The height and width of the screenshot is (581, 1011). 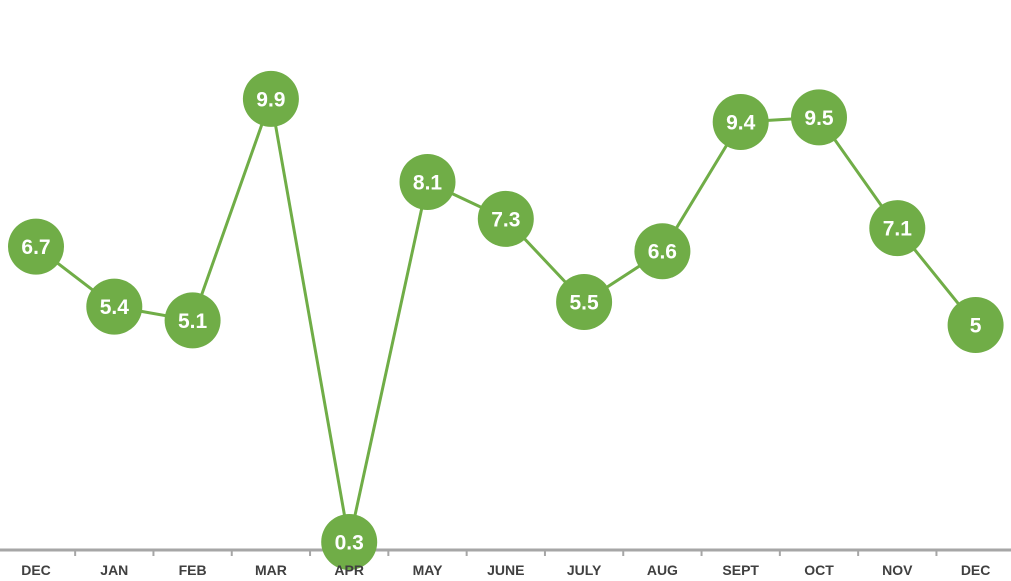 I want to click on data-label: 5, so click(x=976, y=326).